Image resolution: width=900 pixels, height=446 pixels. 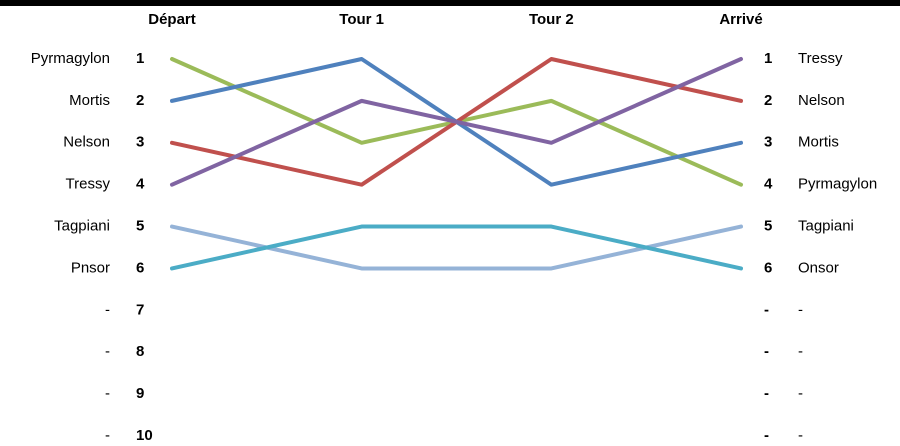 I want to click on y2-tick-label: 5, so click(x=768, y=226).